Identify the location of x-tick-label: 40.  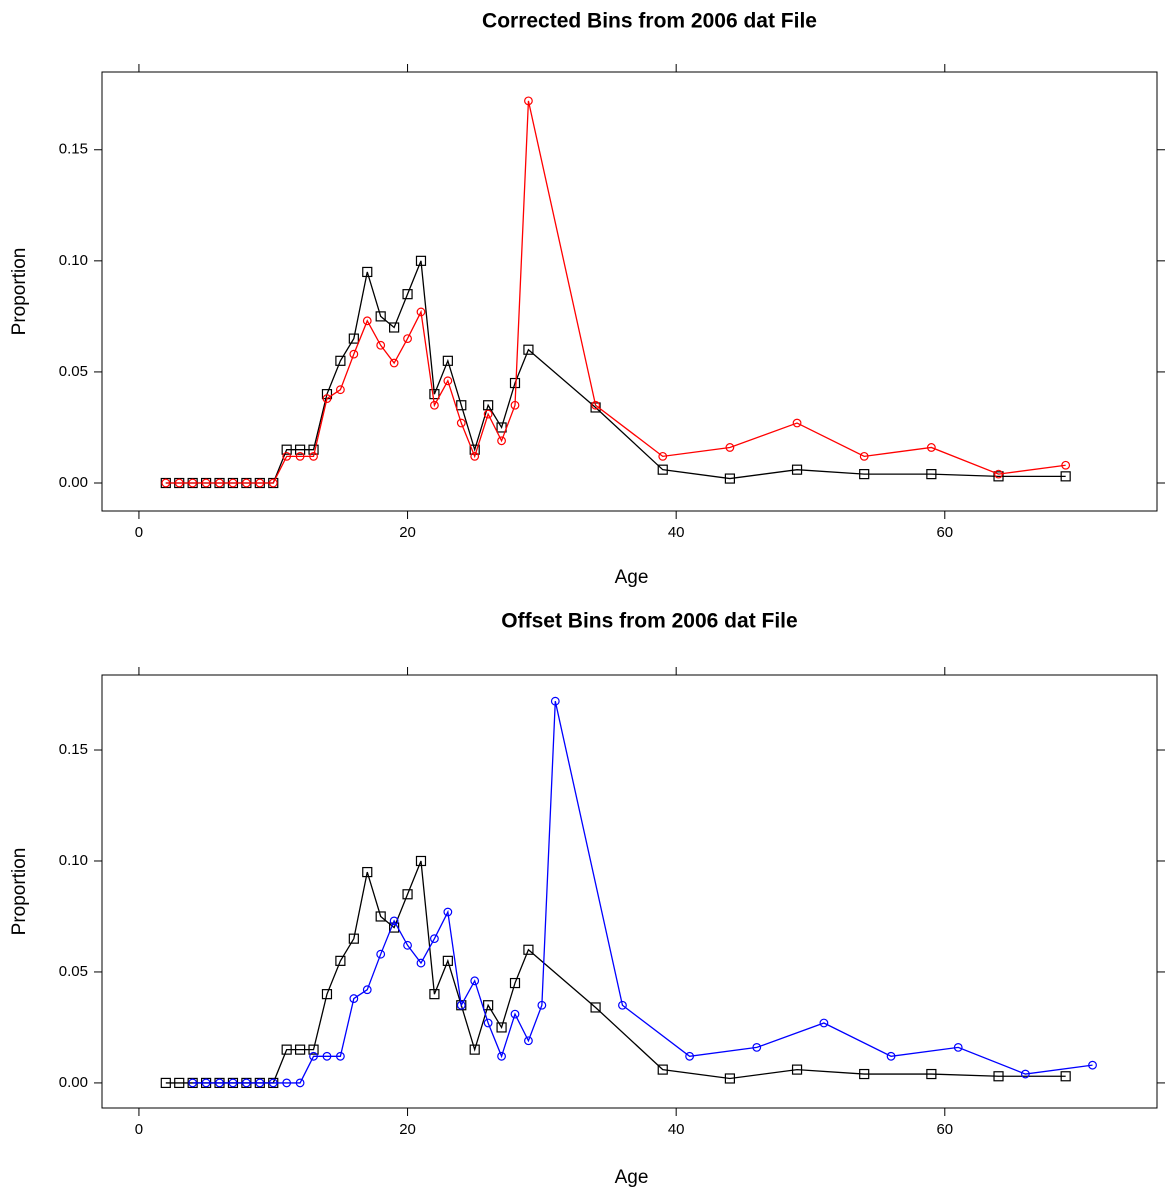
(676, 532).